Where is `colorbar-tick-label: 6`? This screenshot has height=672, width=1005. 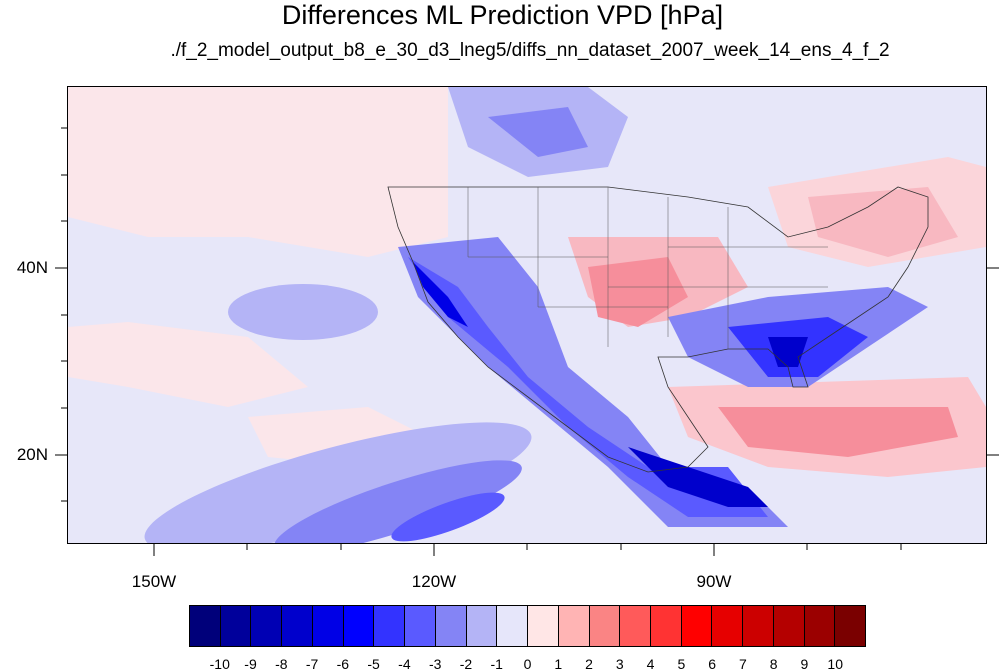
colorbar-tick-label: 6 is located at coordinates (712, 664).